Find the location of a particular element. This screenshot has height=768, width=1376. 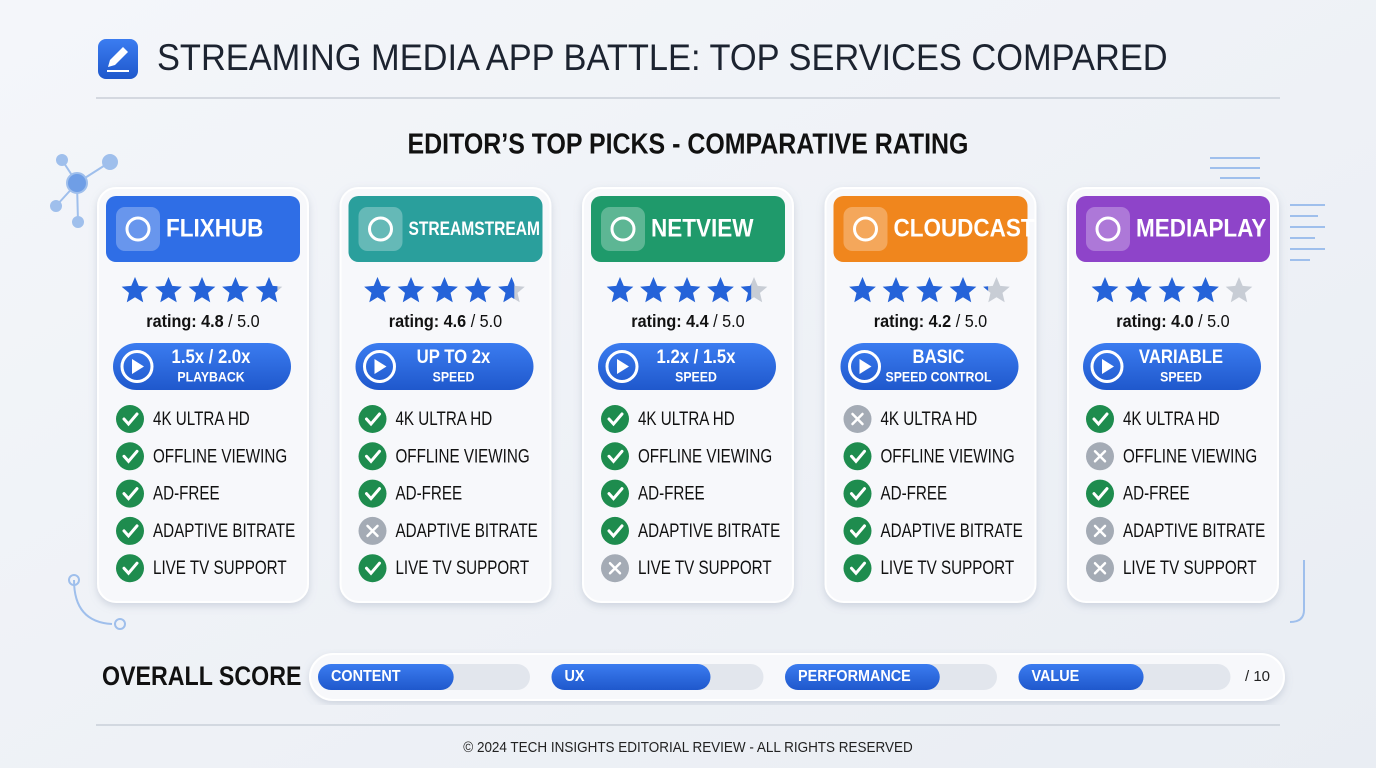

score-label: CONTENT is located at coordinates (366, 677).